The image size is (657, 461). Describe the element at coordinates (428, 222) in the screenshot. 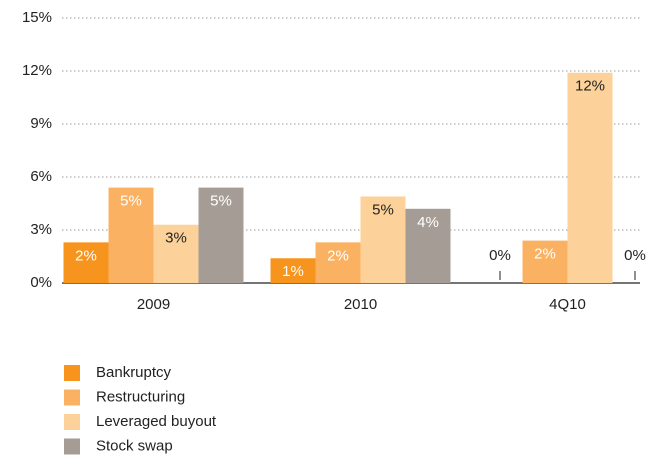

I see `value-label: 4%` at that location.